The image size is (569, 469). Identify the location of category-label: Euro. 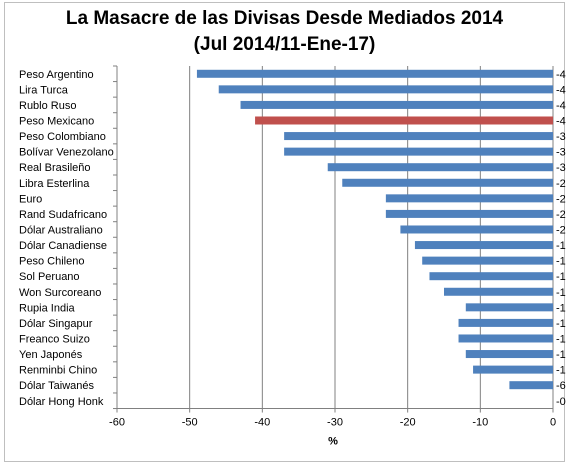
(30, 199).